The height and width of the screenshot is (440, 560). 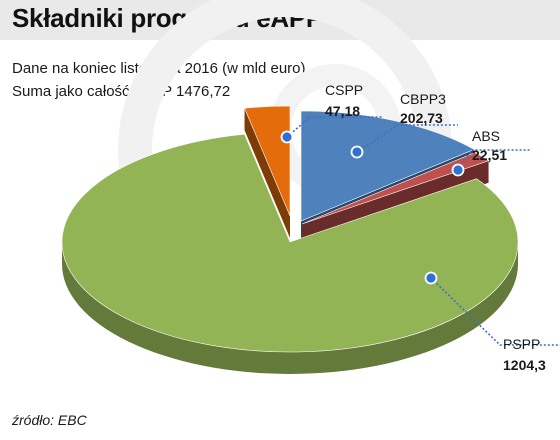 I want to click on label-dot-pspp, so click(x=431, y=278).